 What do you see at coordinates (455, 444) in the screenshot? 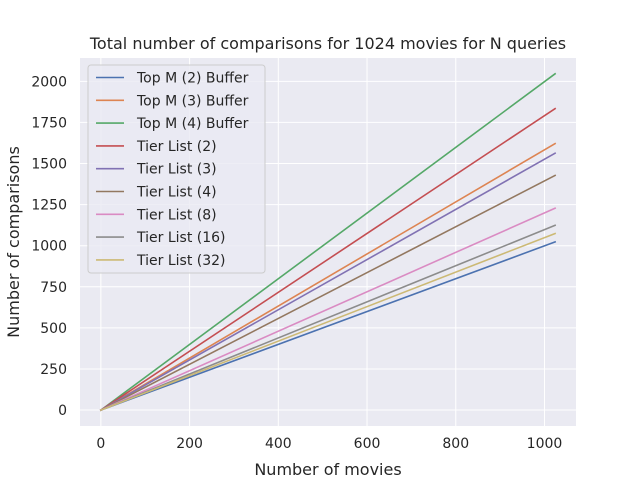
I see `x-tick-label: 800` at bounding box center [455, 444].